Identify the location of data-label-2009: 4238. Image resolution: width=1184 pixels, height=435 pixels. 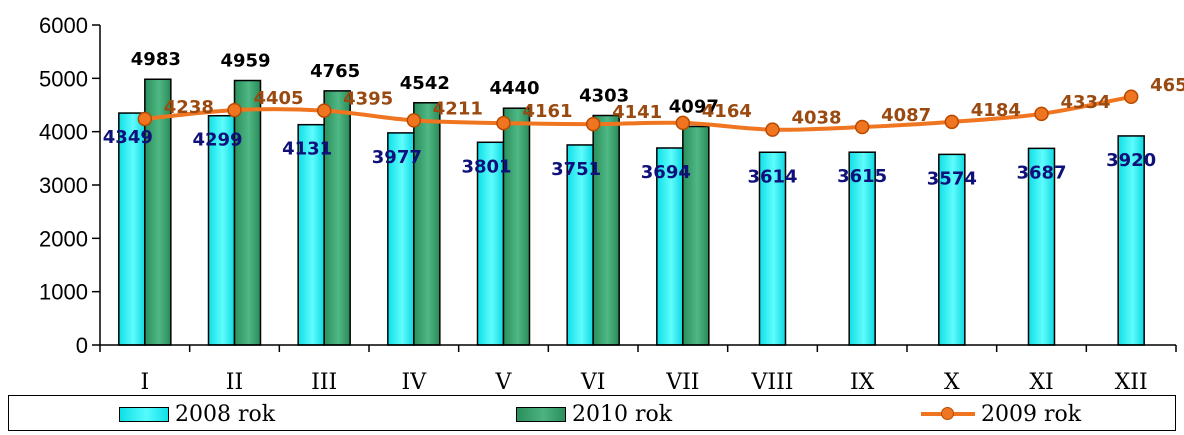
(189, 107).